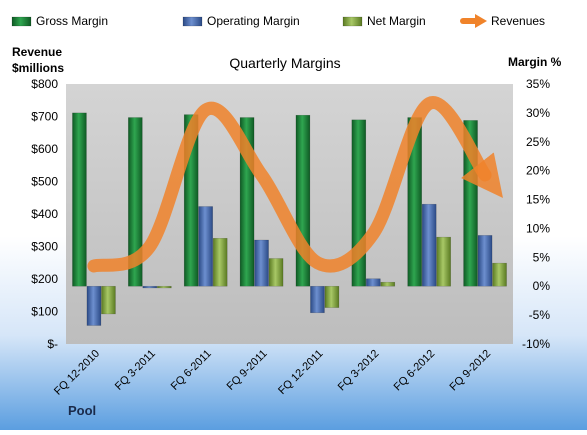 This screenshot has height=435, width=587. What do you see at coordinates (72, 21) in the screenshot?
I see `legend-label: Gross Margin` at bounding box center [72, 21].